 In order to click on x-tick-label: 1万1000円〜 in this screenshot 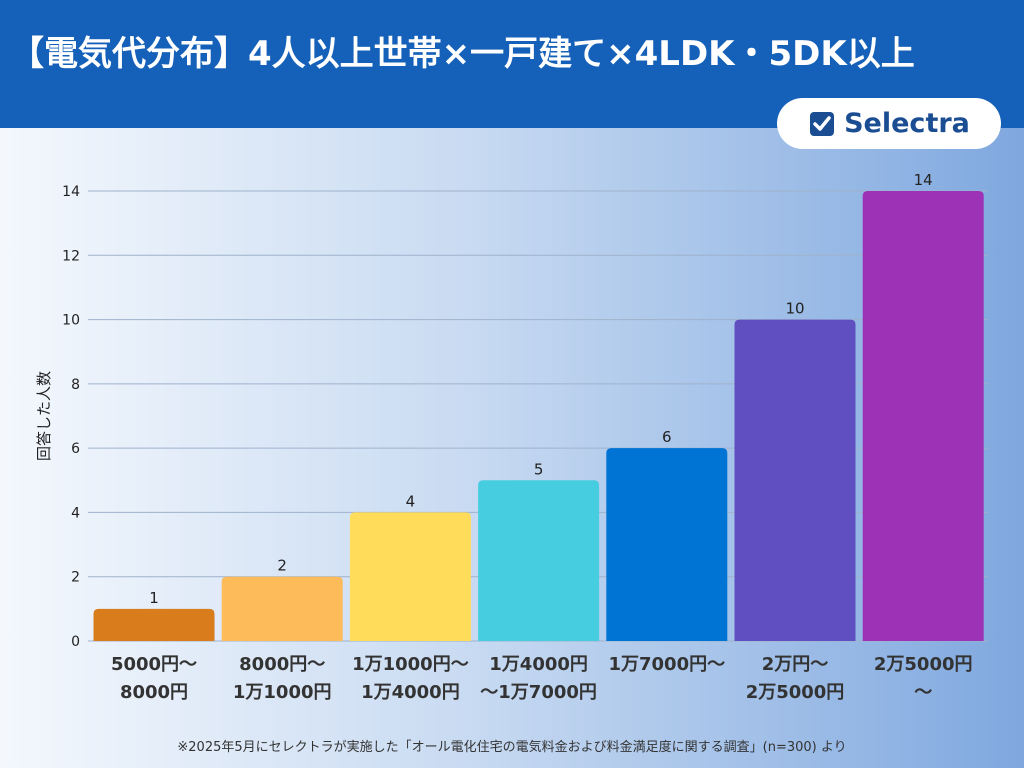, I will do `click(410, 664)`.